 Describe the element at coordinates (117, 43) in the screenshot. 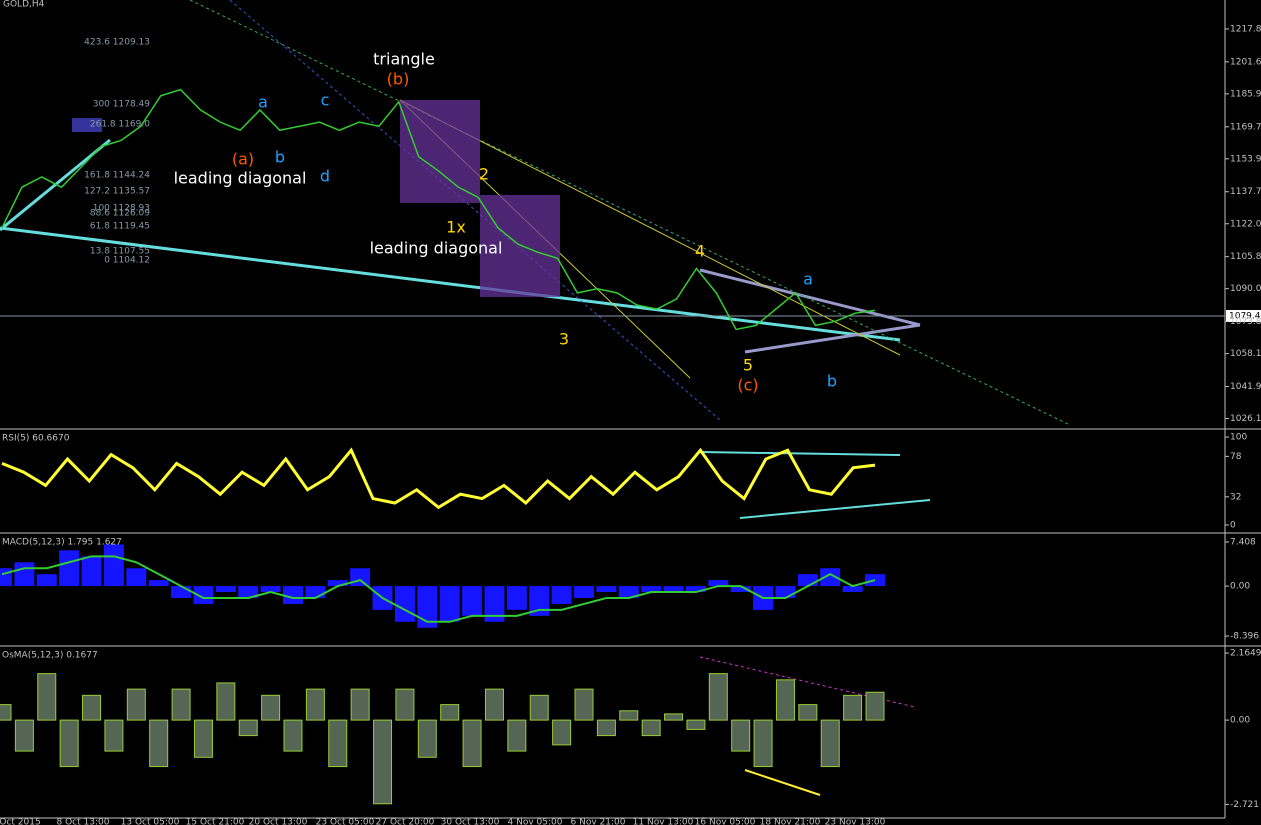

I see `fib-label: 423.6 1209.13` at that location.